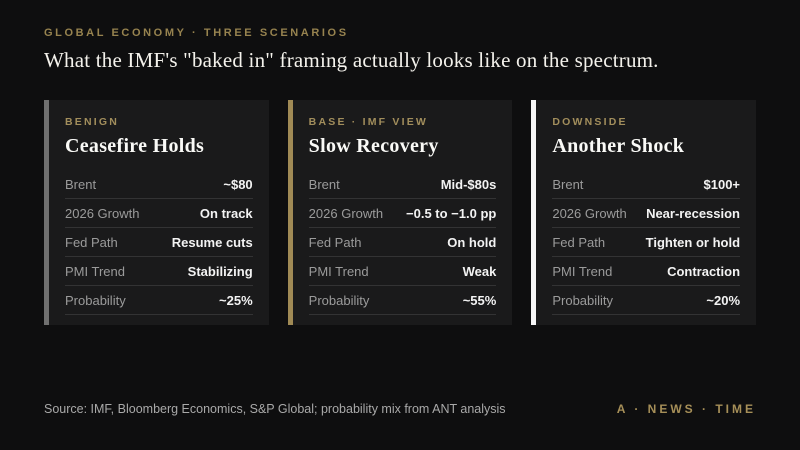 This screenshot has width=800, height=450. Describe the element at coordinates (723, 300) in the screenshot. I see `row-value: ~20%` at that location.